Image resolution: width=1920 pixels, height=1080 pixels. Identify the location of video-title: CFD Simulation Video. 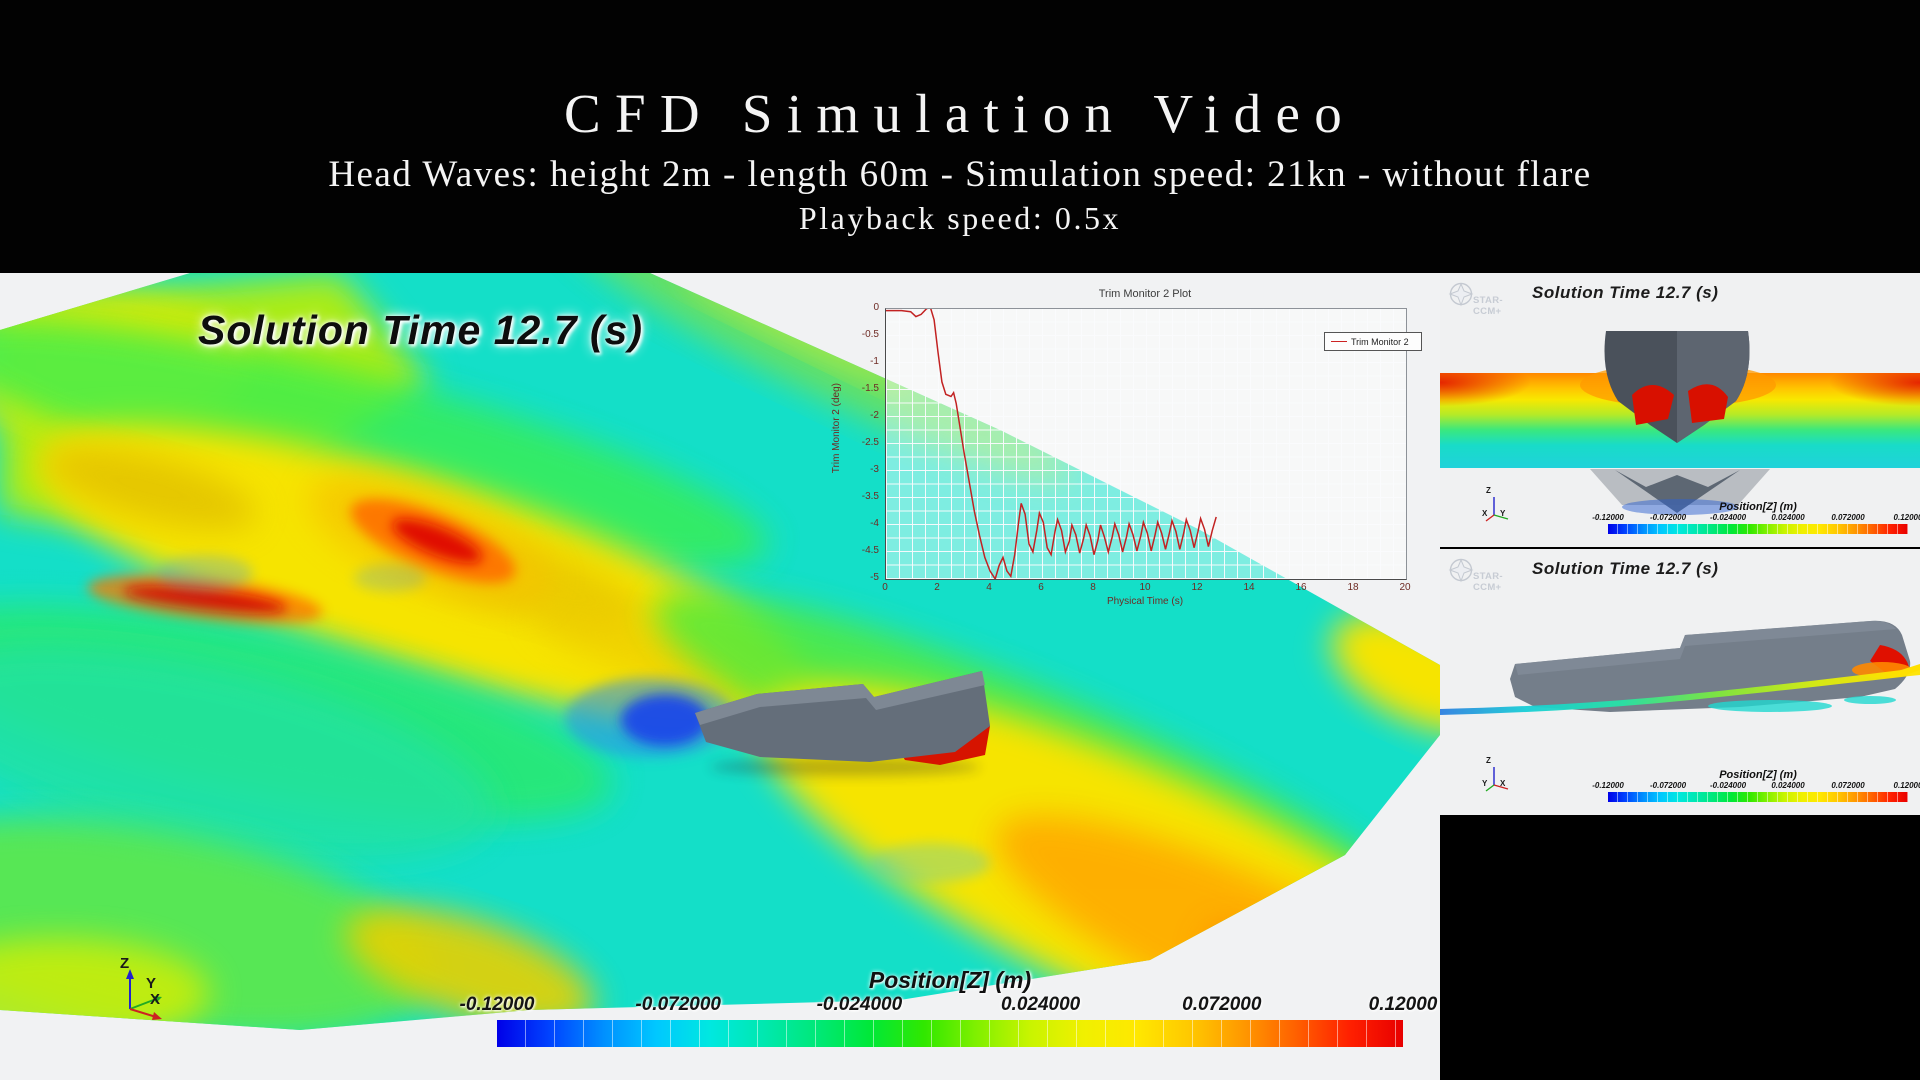
(959, 113).